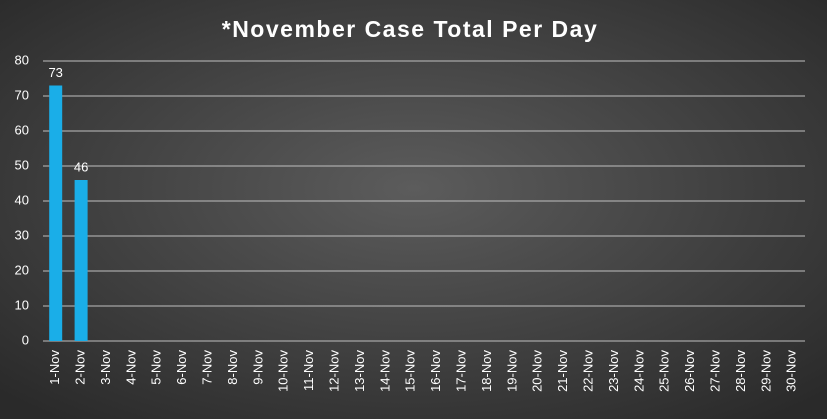 The height and width of the screenshot is (419, 827). Describe the element at coordinates (257, 367) in the screenshot. I see `x-tick-label: 9-Nov` at that location.